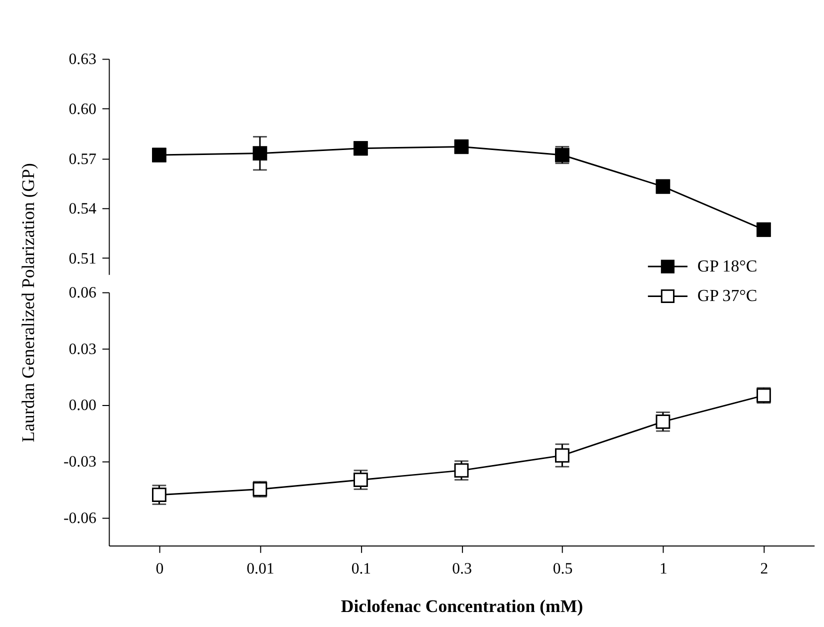 The height and width of the screenshot is (627, 824). I want to click on y-tick-label: 0.60, so click(82, 109).